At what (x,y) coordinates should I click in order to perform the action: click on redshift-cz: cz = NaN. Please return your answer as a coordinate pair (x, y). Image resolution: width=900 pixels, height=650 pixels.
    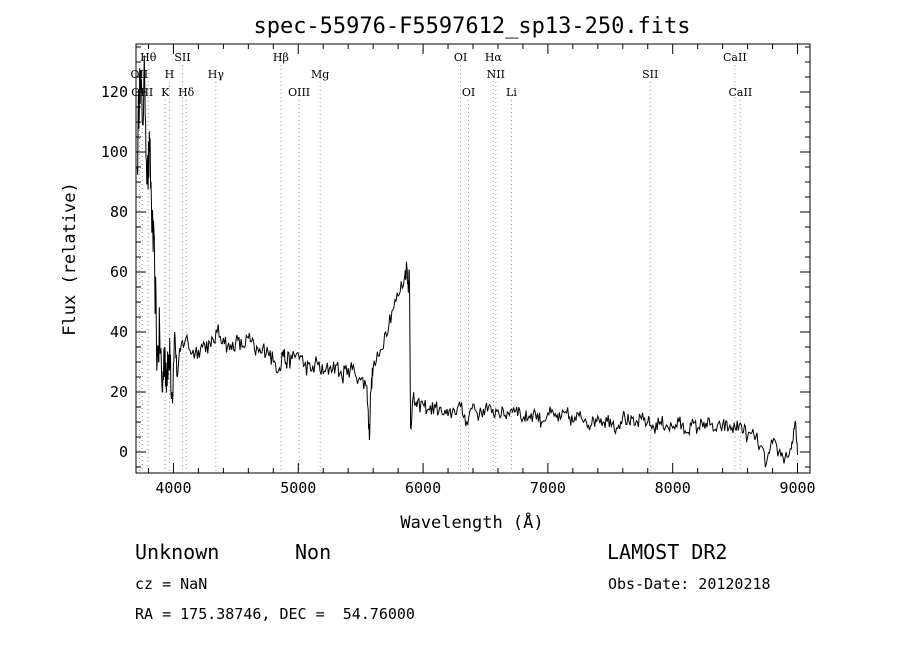
    Looking at the image, I should click on (171, 584).